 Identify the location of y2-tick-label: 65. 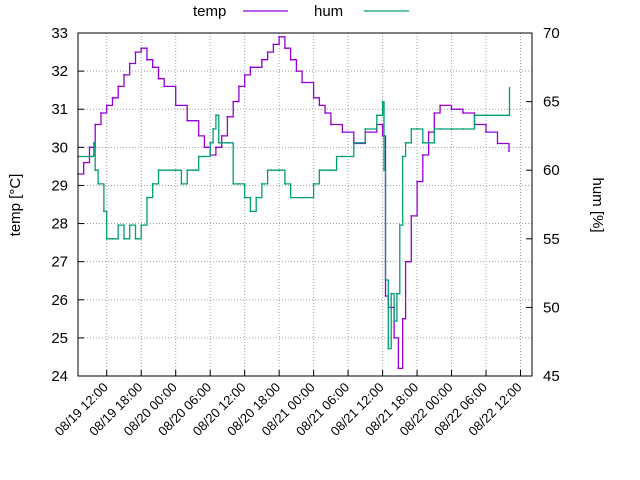
(551, 102).